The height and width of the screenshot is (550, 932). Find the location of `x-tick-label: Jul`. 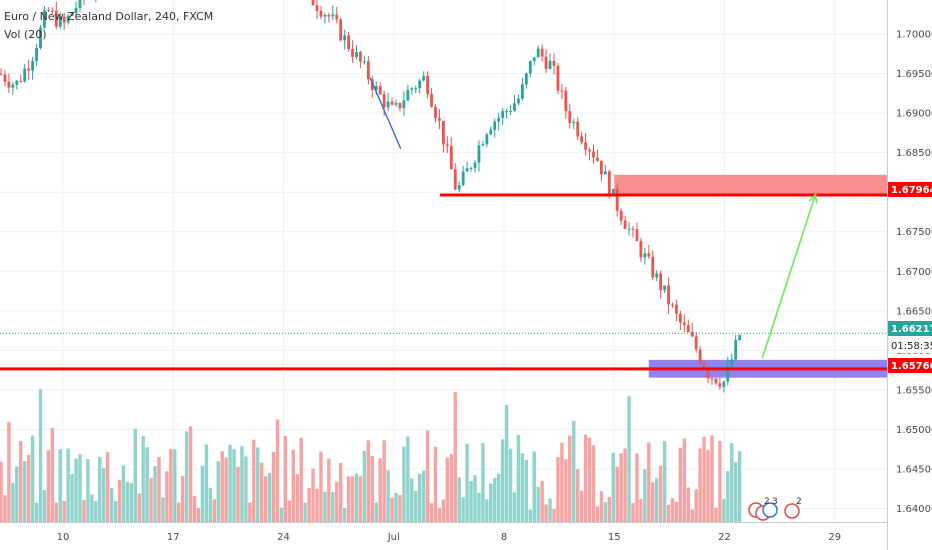

x-tick-label: Jul is located at coordinates (393, 537).